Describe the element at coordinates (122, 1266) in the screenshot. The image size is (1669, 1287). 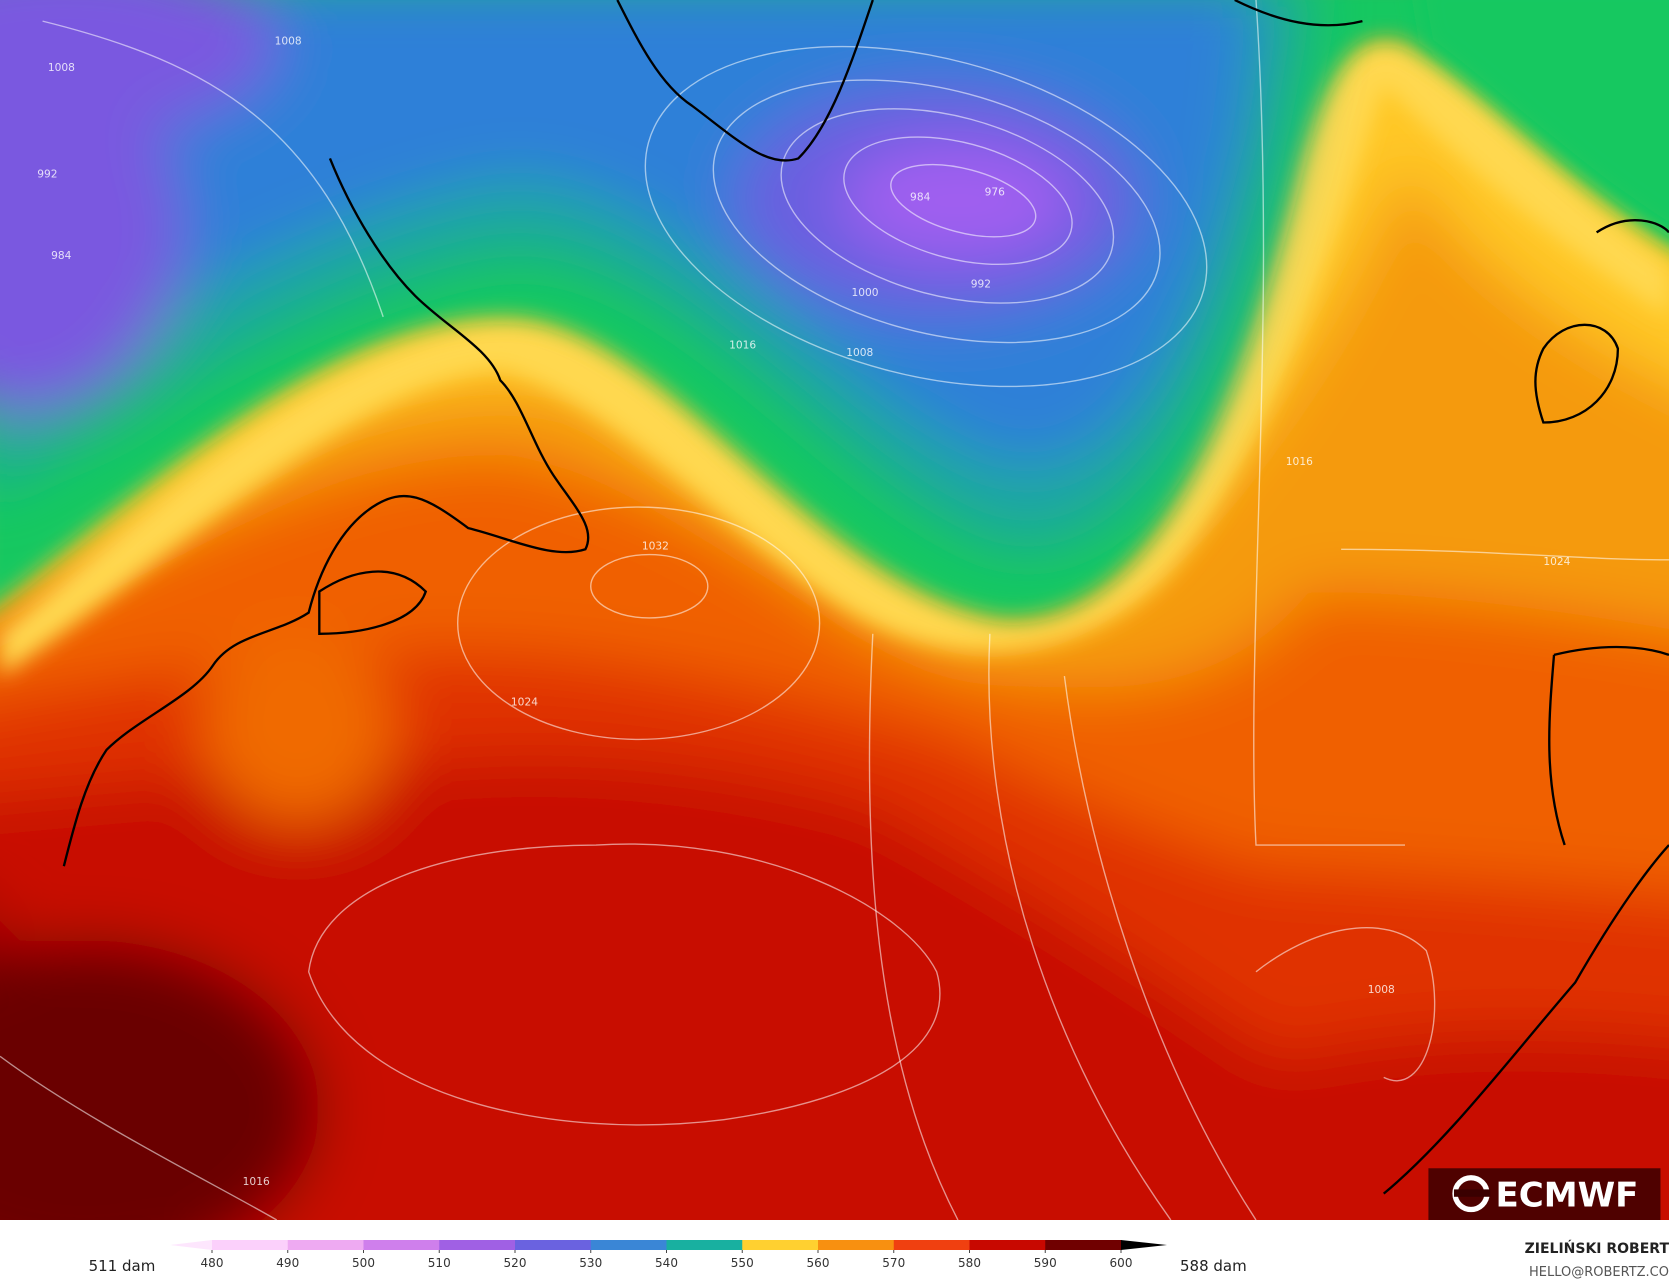
I see `legend-left-label: 511 dam` at that location.